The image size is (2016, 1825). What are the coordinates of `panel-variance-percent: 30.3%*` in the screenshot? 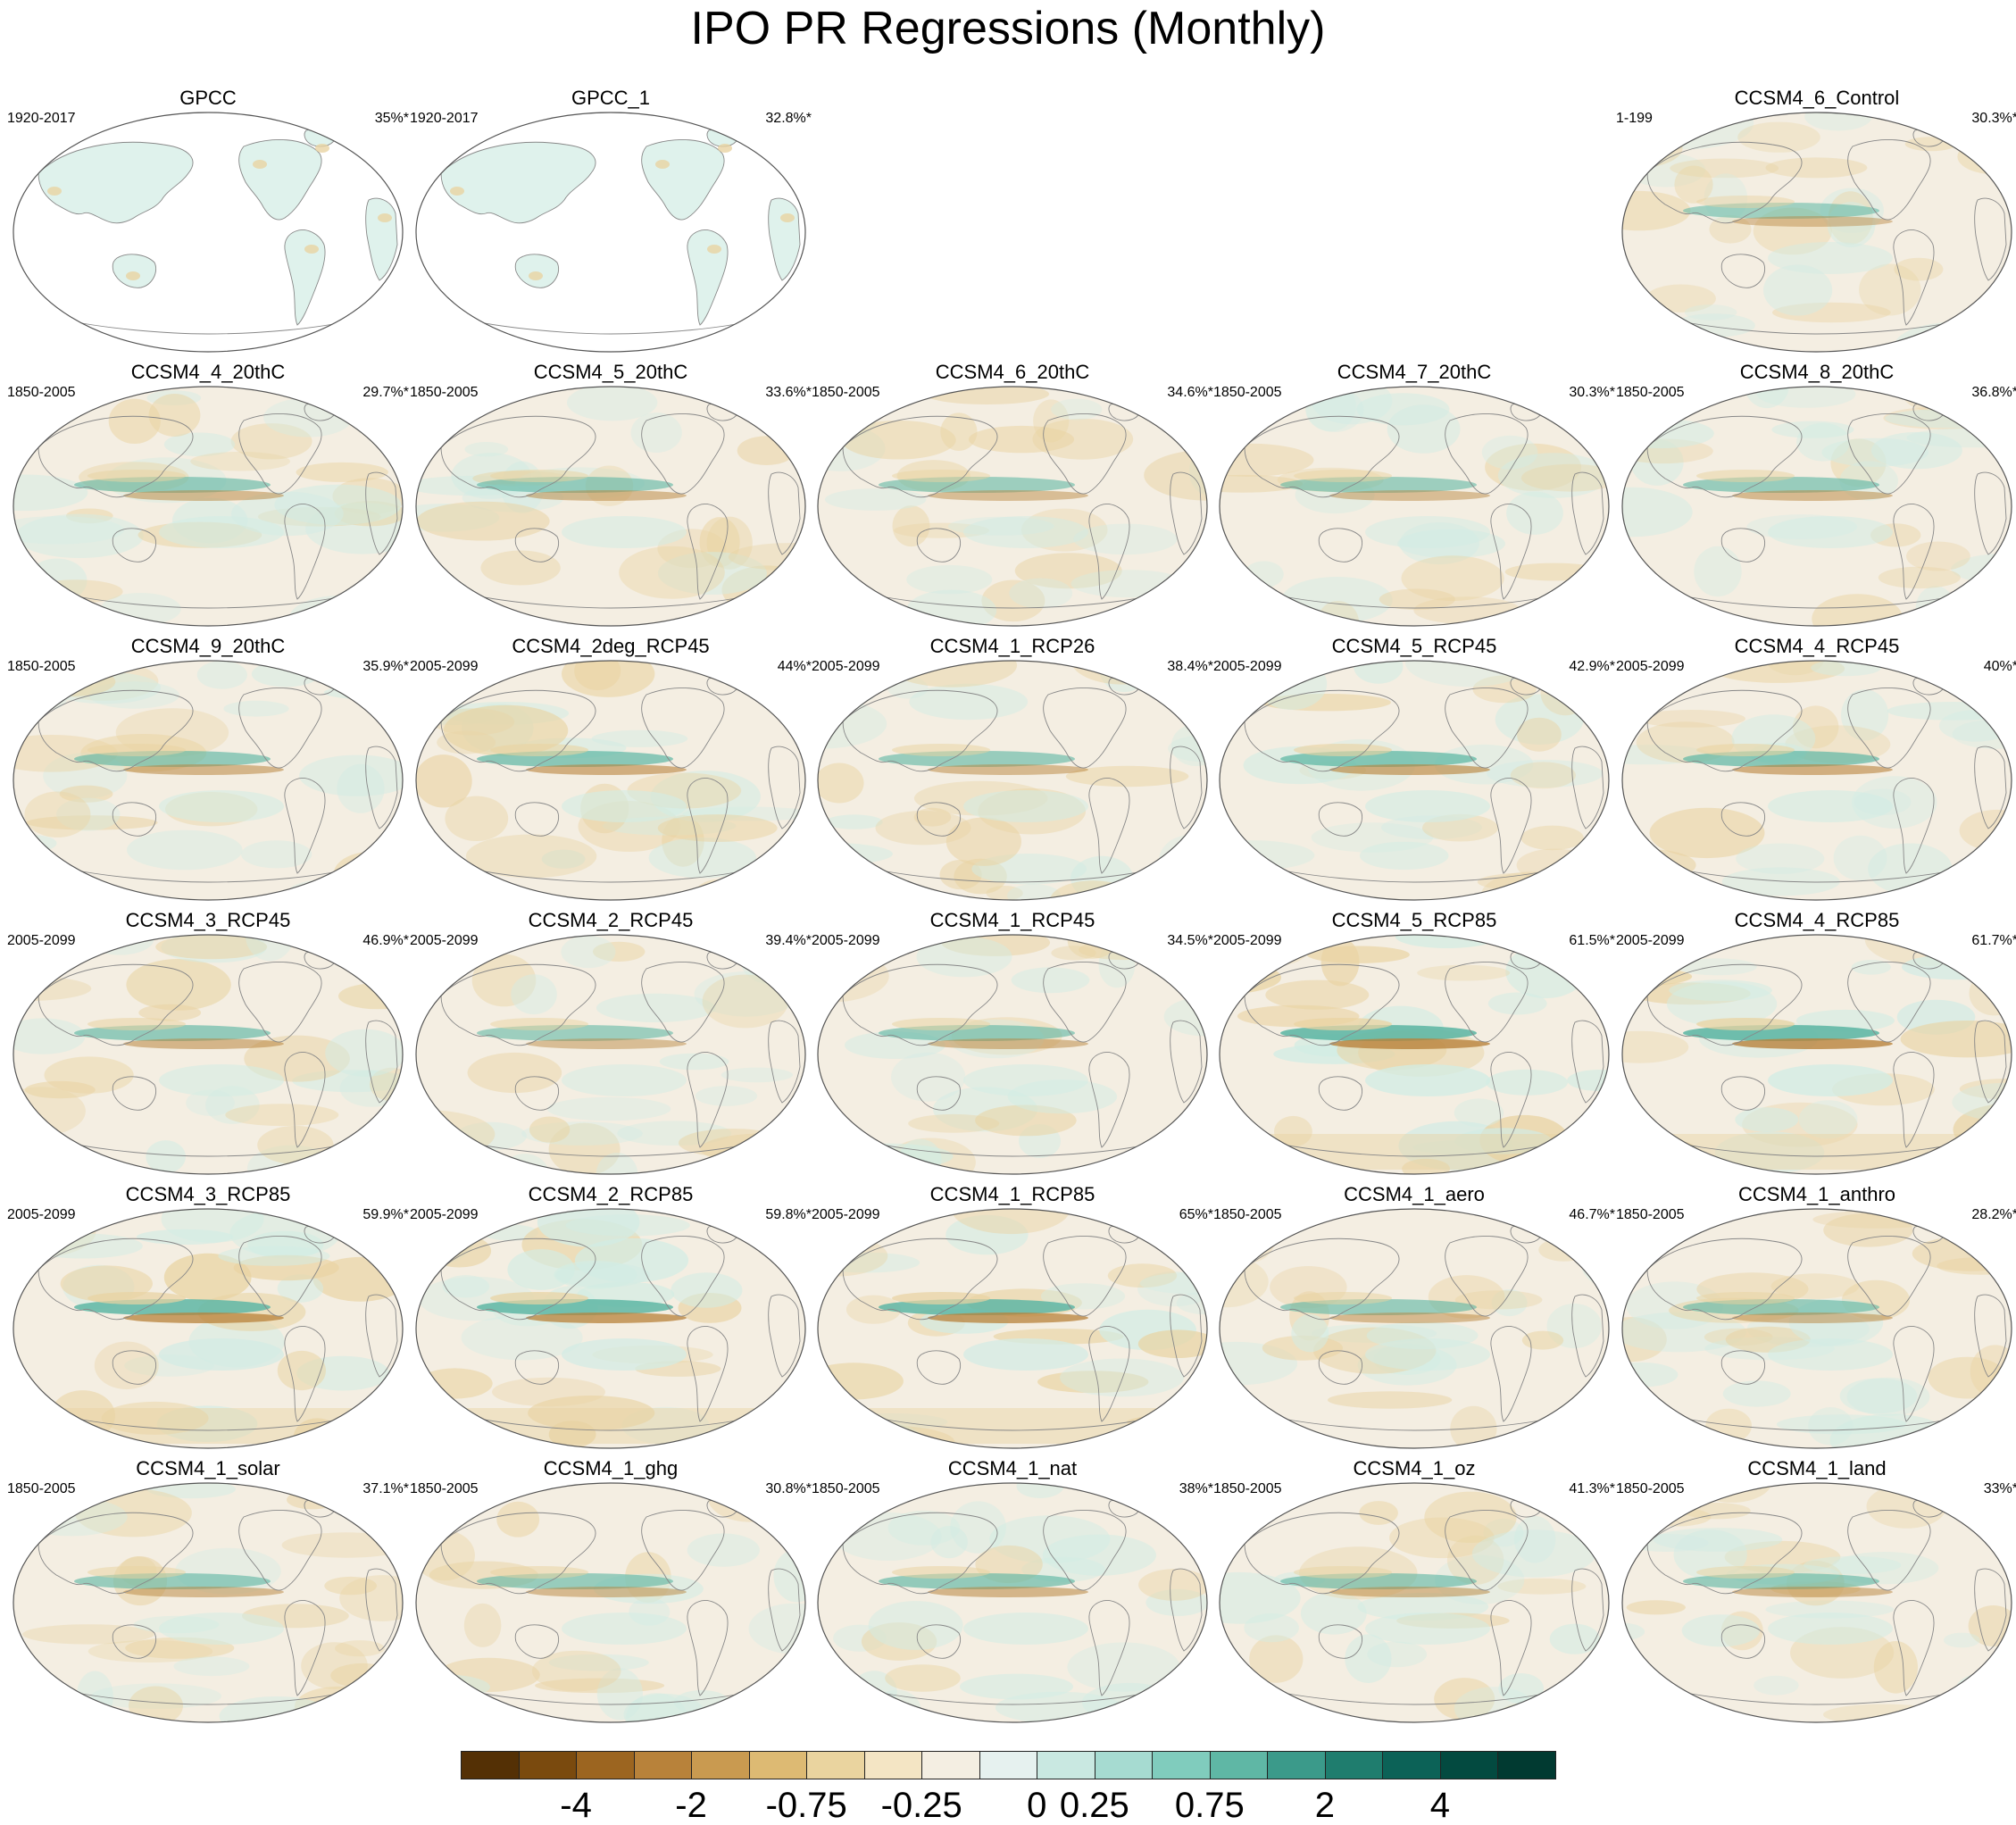 It's located at (1592, 393).